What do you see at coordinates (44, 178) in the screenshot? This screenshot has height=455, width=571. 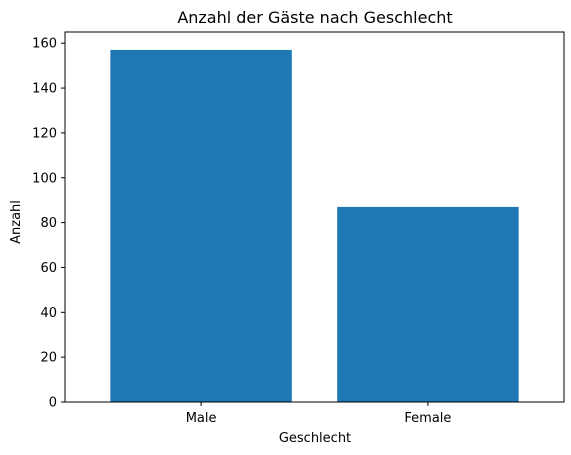 I see `y-tick-label-100: 100` at bounding box center [44, 178].